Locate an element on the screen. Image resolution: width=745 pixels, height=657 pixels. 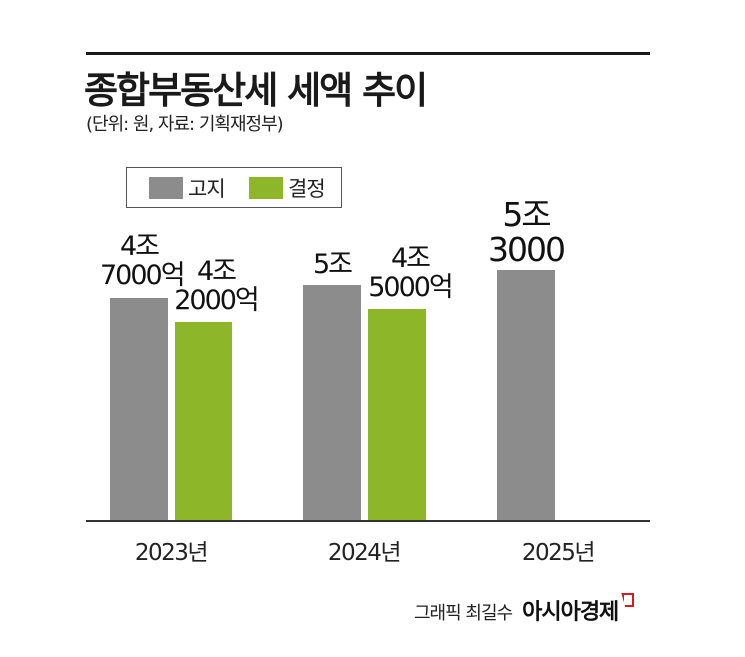
legend-label-decision: 결정 is located at coordinates (307, 188).